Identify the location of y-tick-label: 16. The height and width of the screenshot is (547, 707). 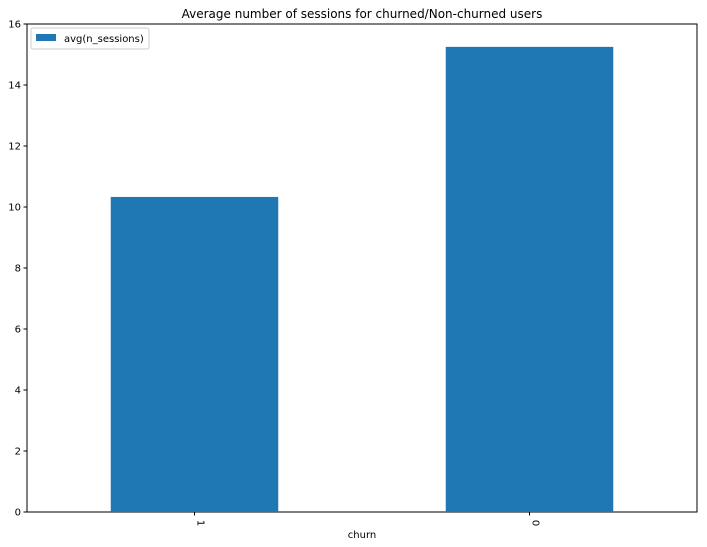
(14, 25).